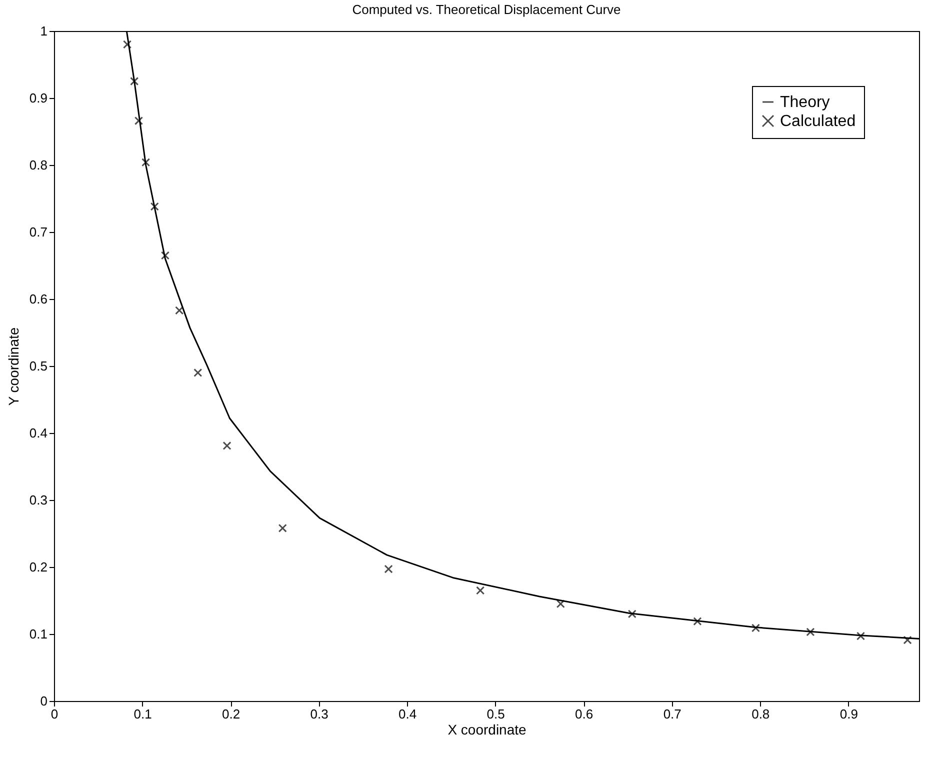  I want to click on chart-title: Computed vs. Theoretical Displacement Curve, so click(486, 9).